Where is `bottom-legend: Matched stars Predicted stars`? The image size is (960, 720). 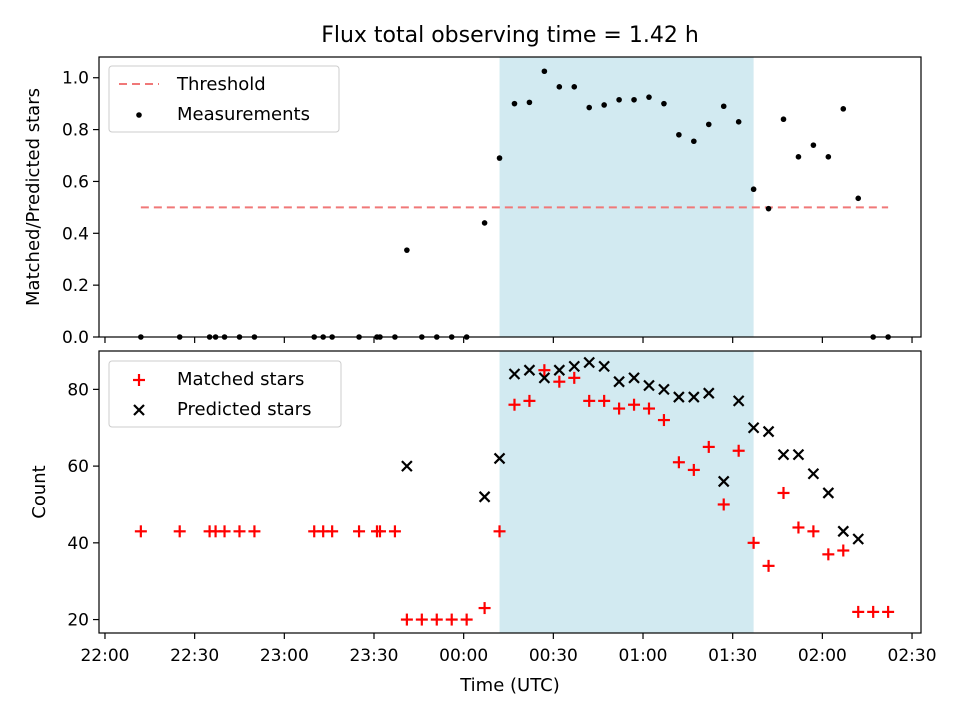 bottom-legend: Matched stars Predicted stars is located at coordinates (225, 394).